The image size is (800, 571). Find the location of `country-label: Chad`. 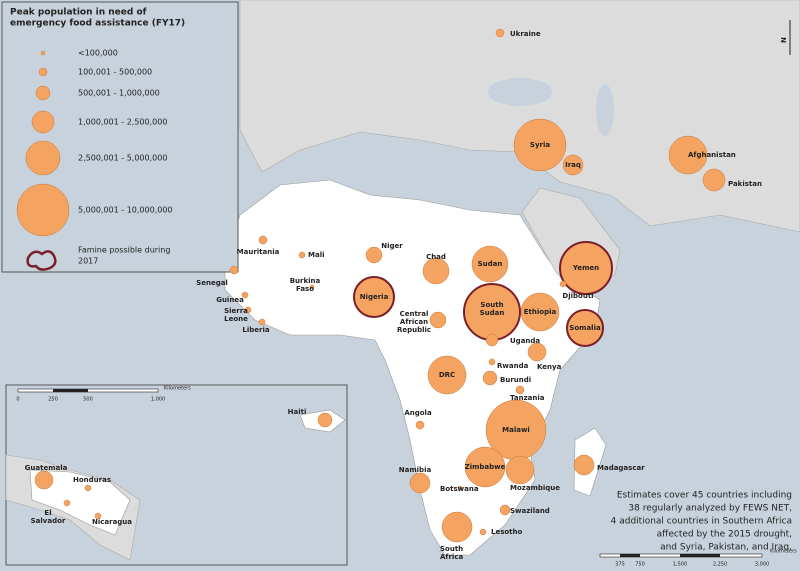

country-label: Chad is located at coordinates (436, 257).